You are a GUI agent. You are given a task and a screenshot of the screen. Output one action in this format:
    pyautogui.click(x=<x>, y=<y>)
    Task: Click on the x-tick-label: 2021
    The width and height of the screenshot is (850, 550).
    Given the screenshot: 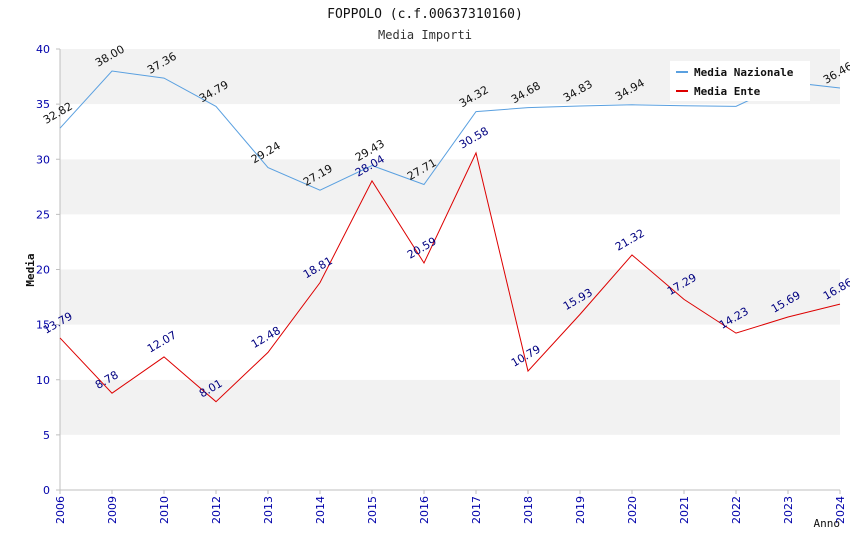 What is the action you would take?
    pyautogui.click(x=684, y=510)
    